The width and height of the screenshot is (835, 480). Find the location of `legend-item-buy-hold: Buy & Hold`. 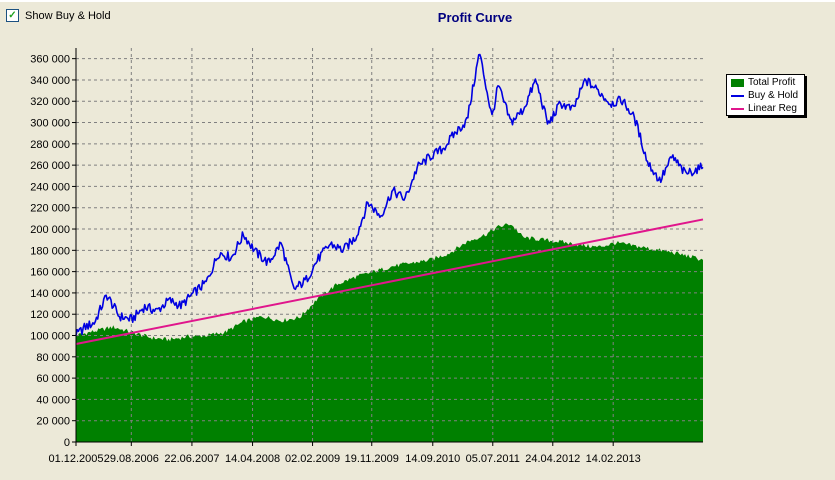

legend-item-buy-hold: Buy & Hold is located at coordinates (767, 95).